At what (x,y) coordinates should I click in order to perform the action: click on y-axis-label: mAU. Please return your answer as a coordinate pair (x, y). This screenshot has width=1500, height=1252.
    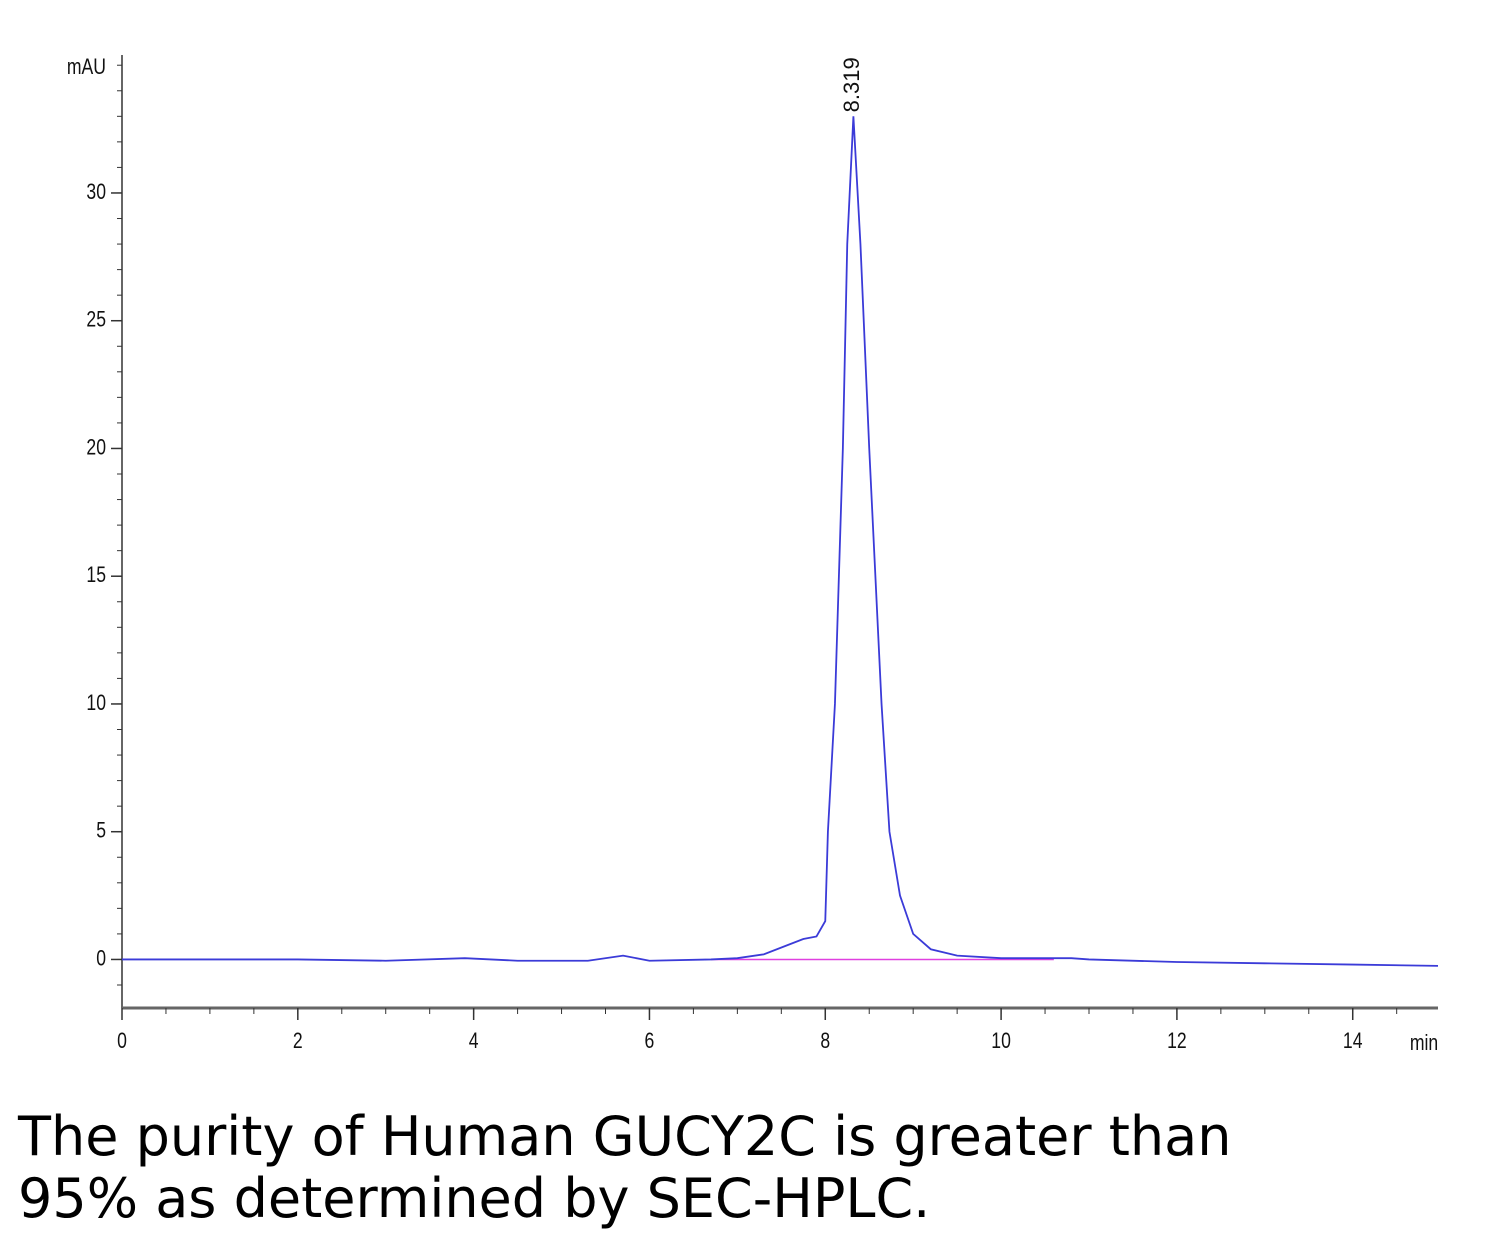
    Looking at the image, I should click on (86, 67).